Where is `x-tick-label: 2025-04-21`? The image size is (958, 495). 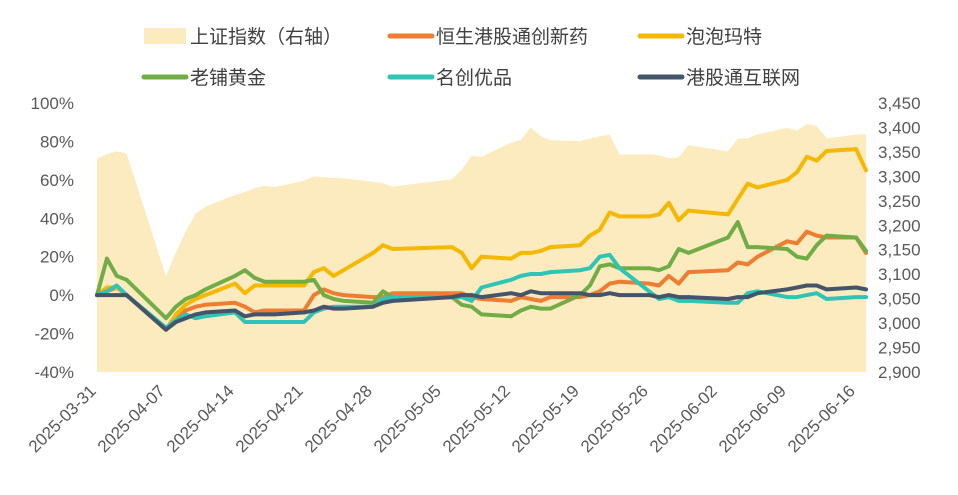
x-tick-label: 2025-04-21 is located at coordinates (269, 418).